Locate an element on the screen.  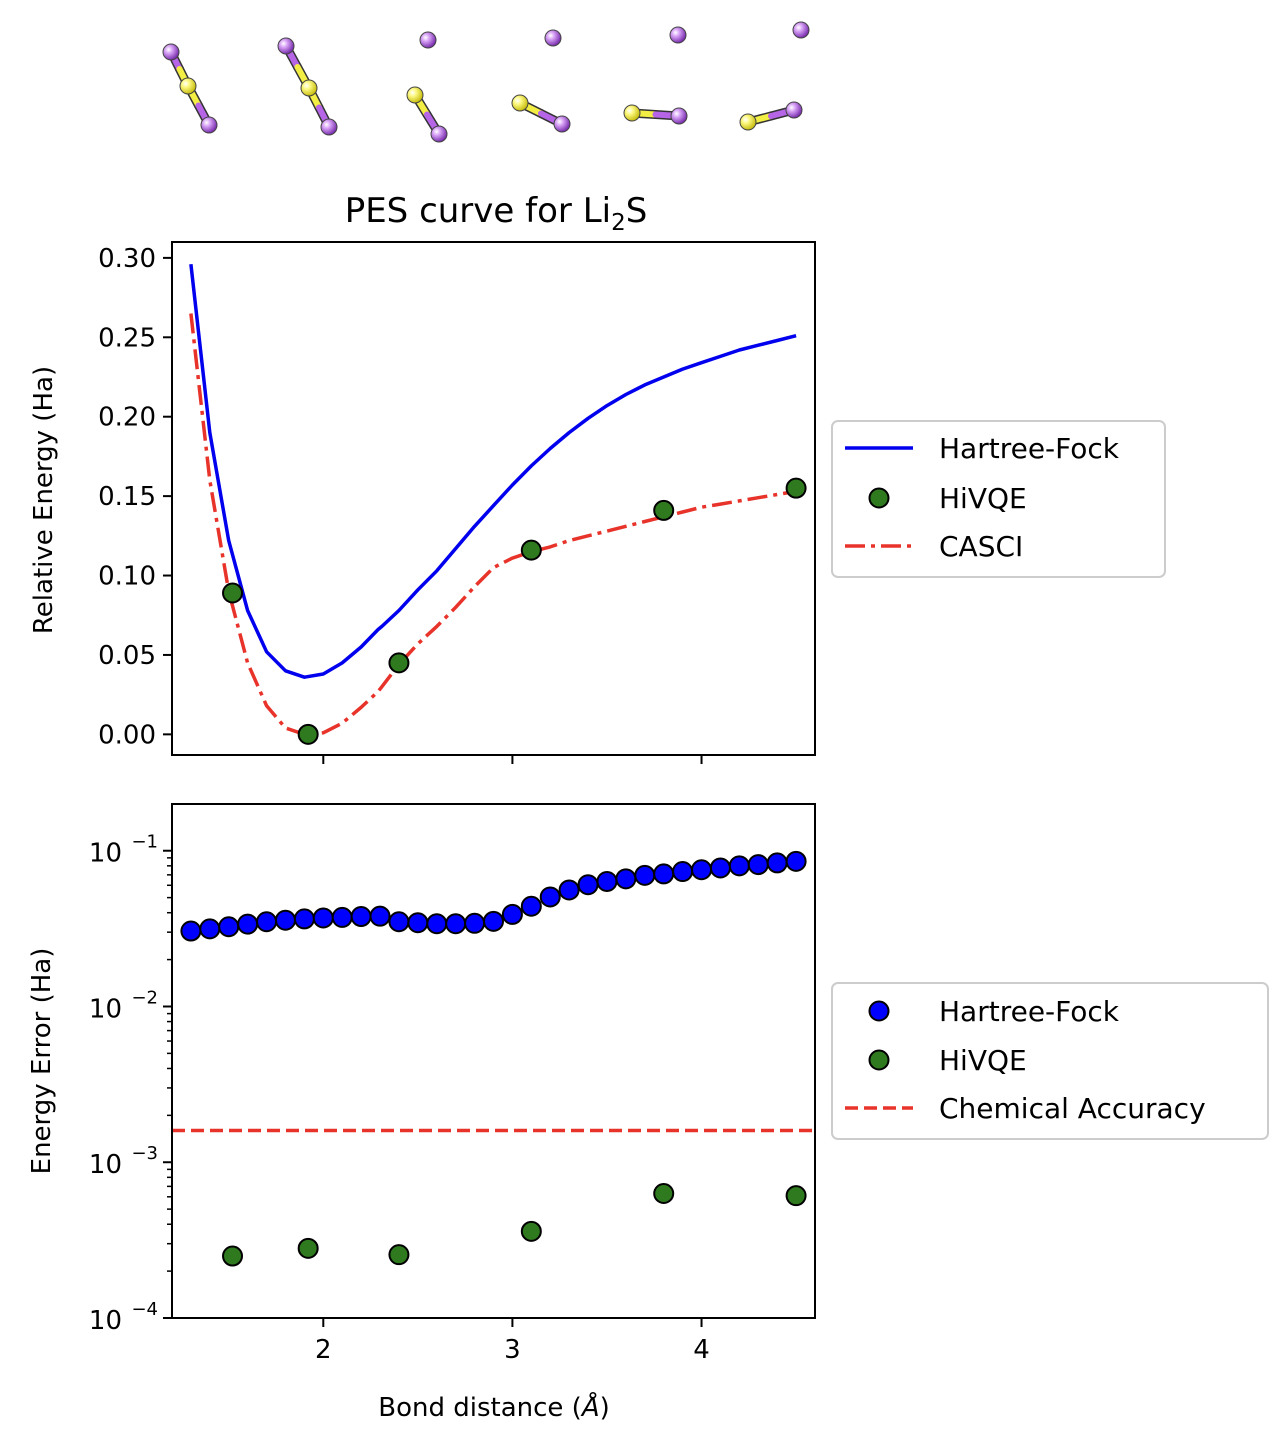
y-tick-label: 0.00 is located at coordinates (127, 735).